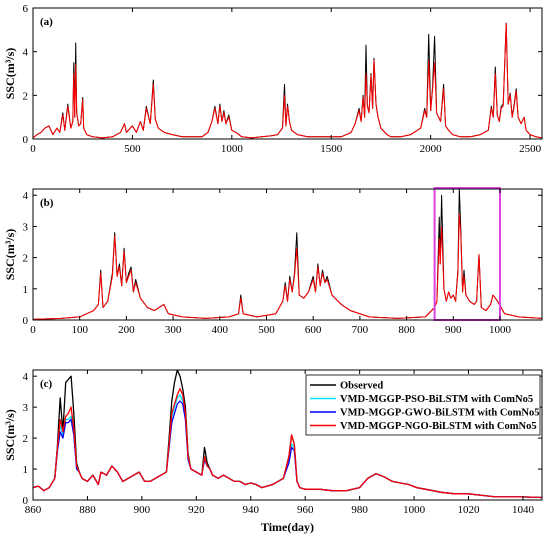  Describe the element at coordinates (220, 330) in the screenshot. I see `x-tick-label: 400` at that location.